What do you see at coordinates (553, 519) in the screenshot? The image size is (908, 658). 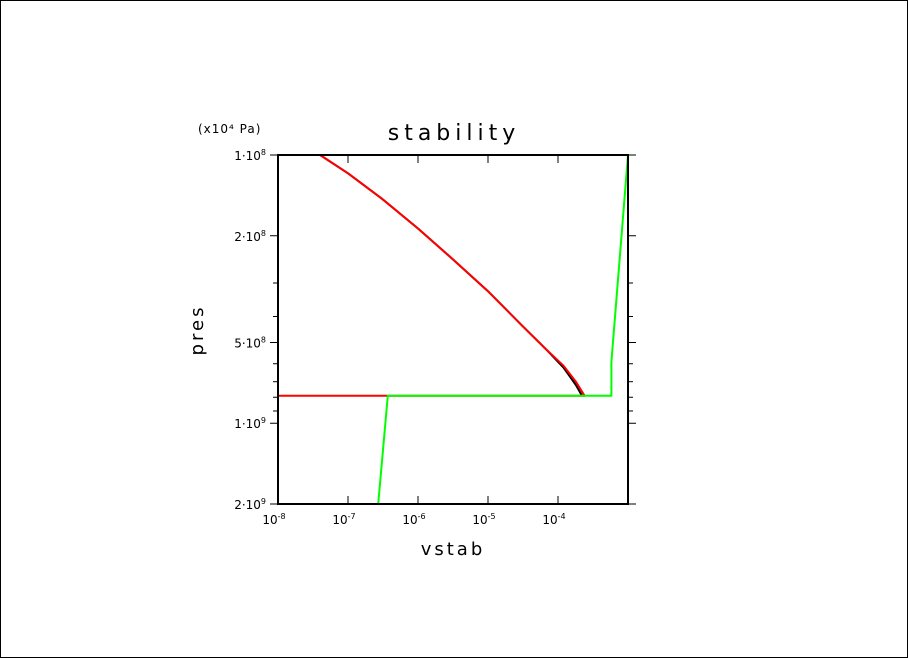 I see `x-tick-label: 10⁻⁴` at bounding box center [553, 519].